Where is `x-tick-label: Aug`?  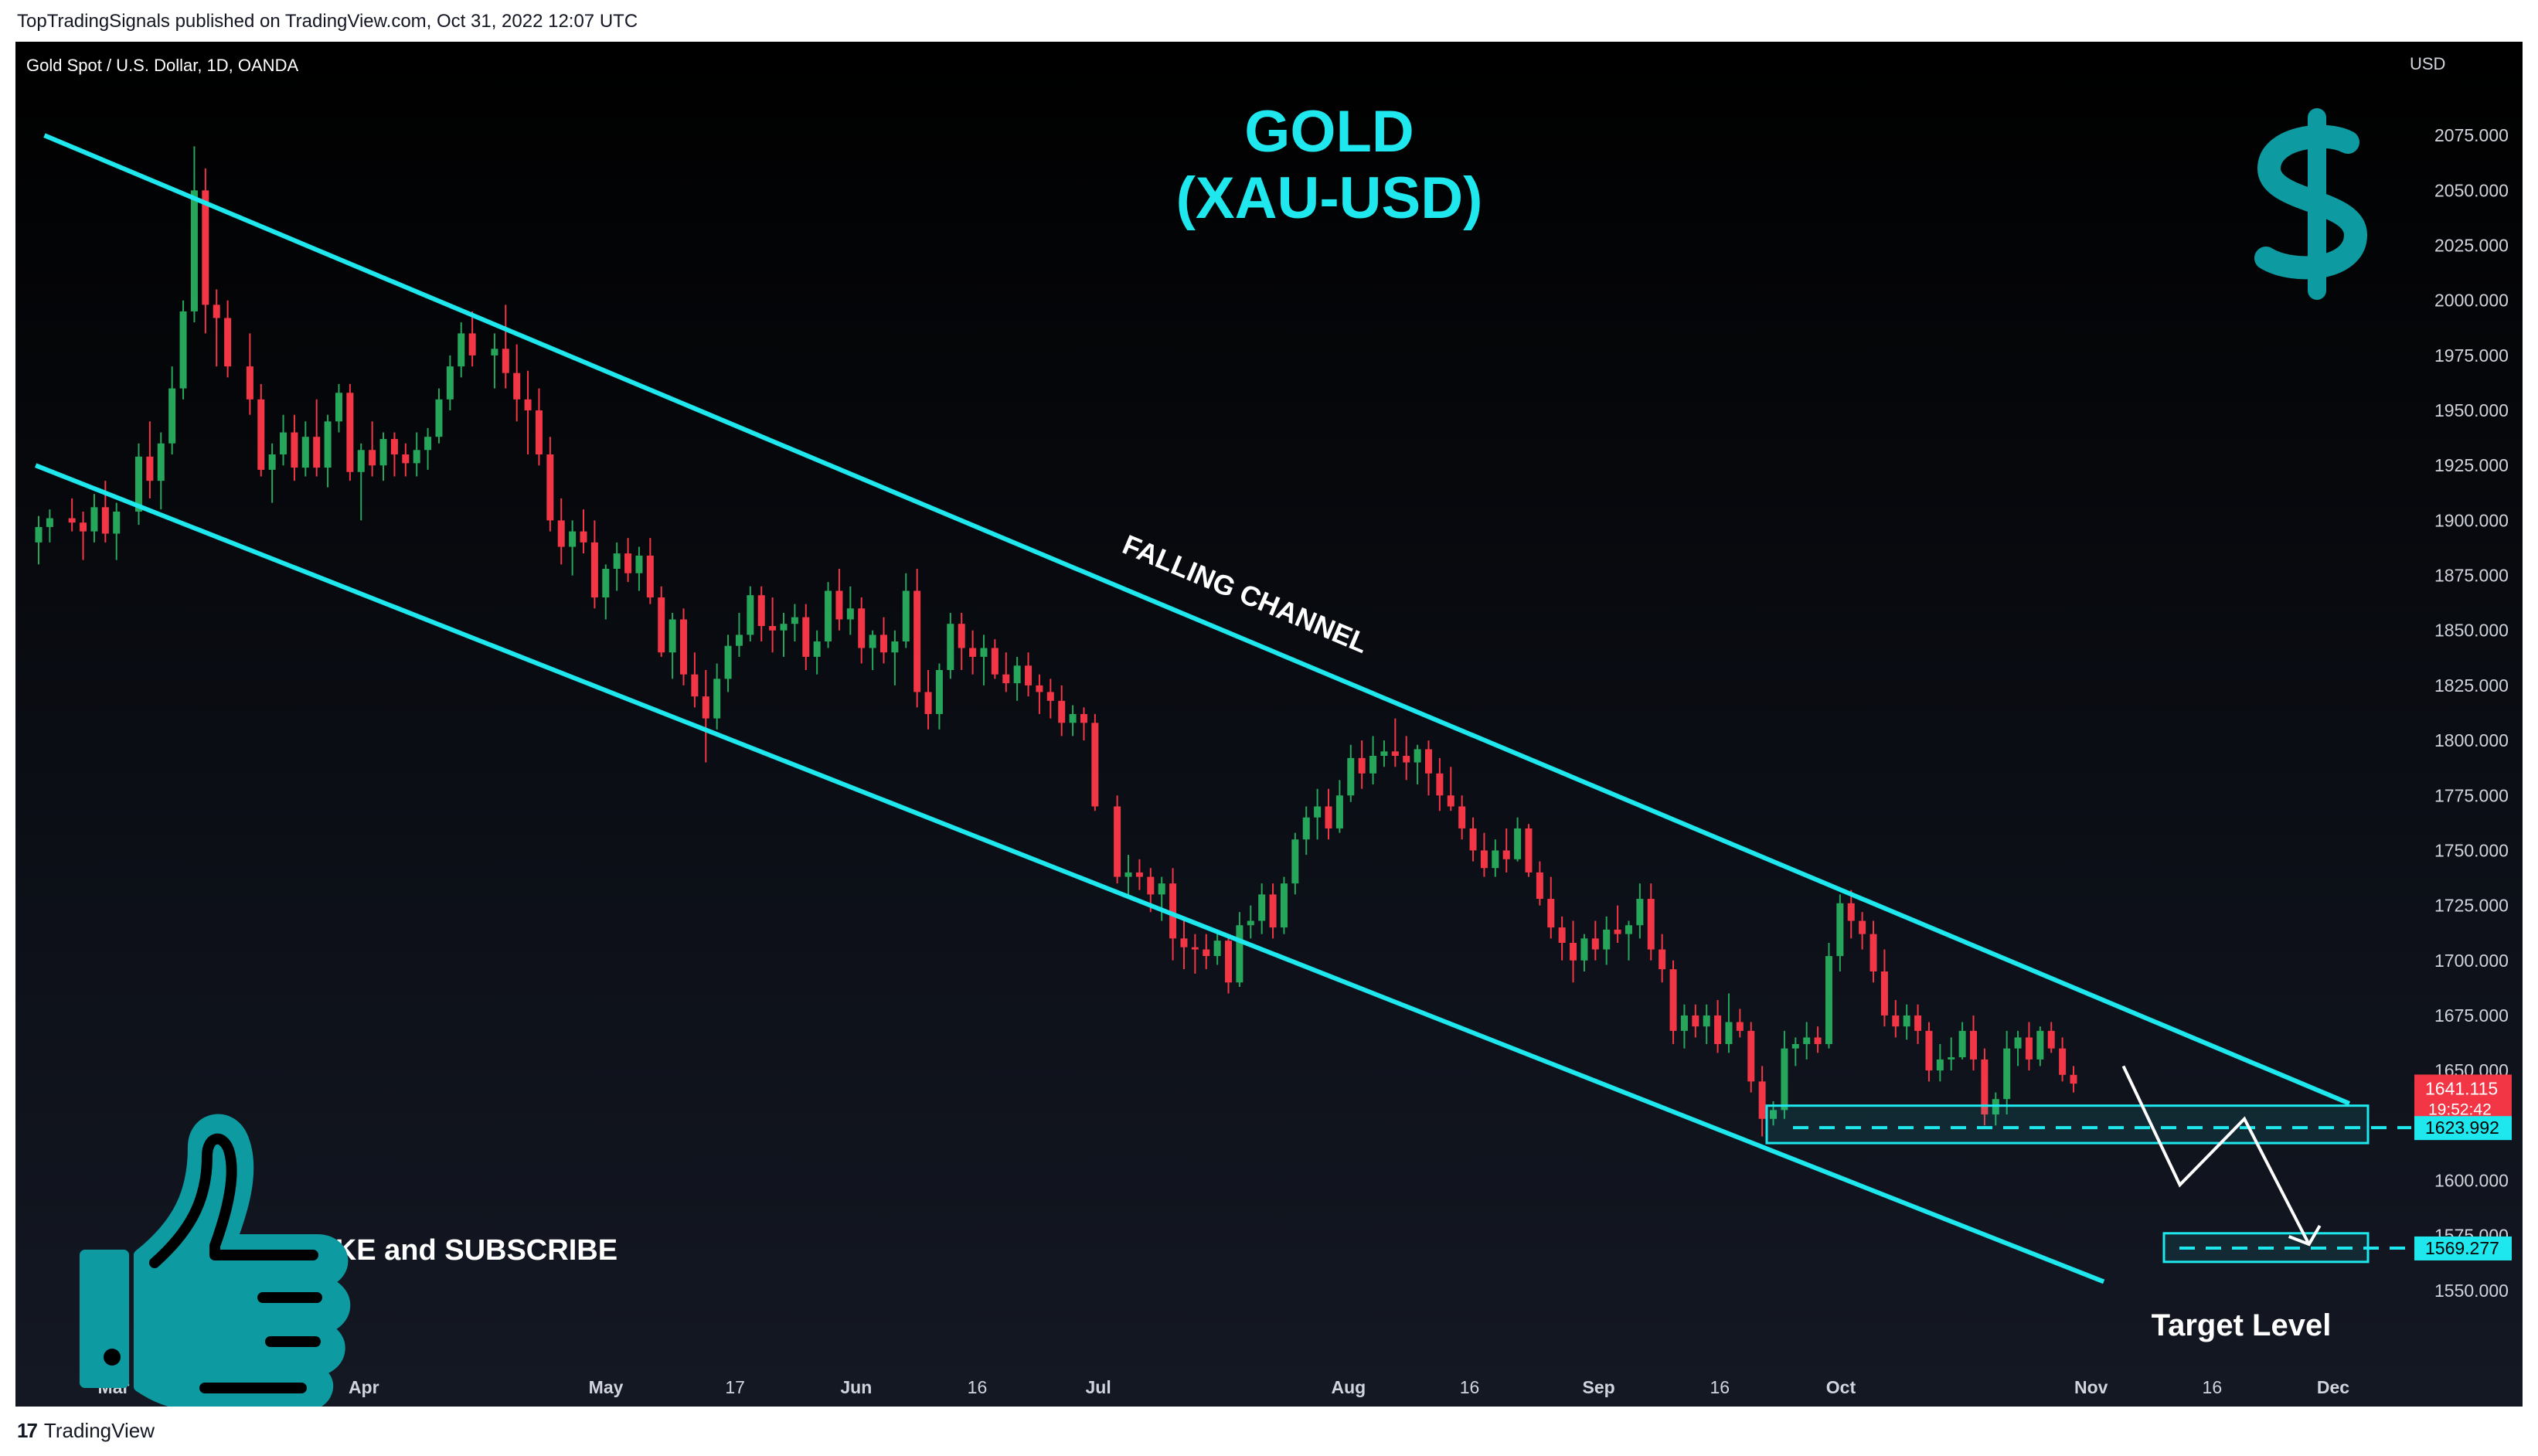 x-tick-label: Aug is located at coordinates (1349, 1387).